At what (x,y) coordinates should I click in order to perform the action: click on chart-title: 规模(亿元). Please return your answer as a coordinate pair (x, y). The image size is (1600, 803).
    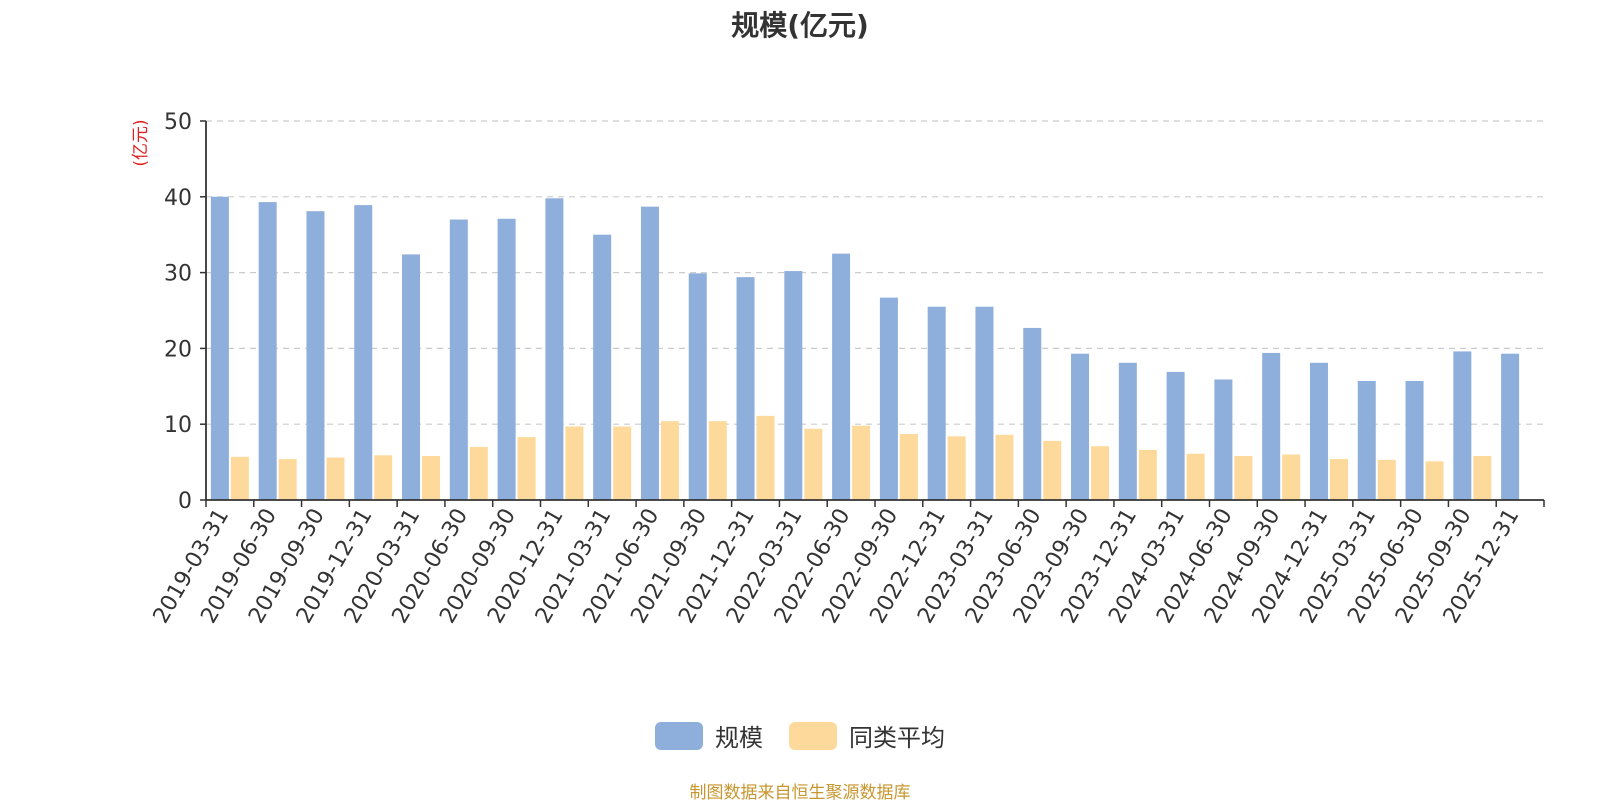
    Looking at the image, I should click on (800, 25).